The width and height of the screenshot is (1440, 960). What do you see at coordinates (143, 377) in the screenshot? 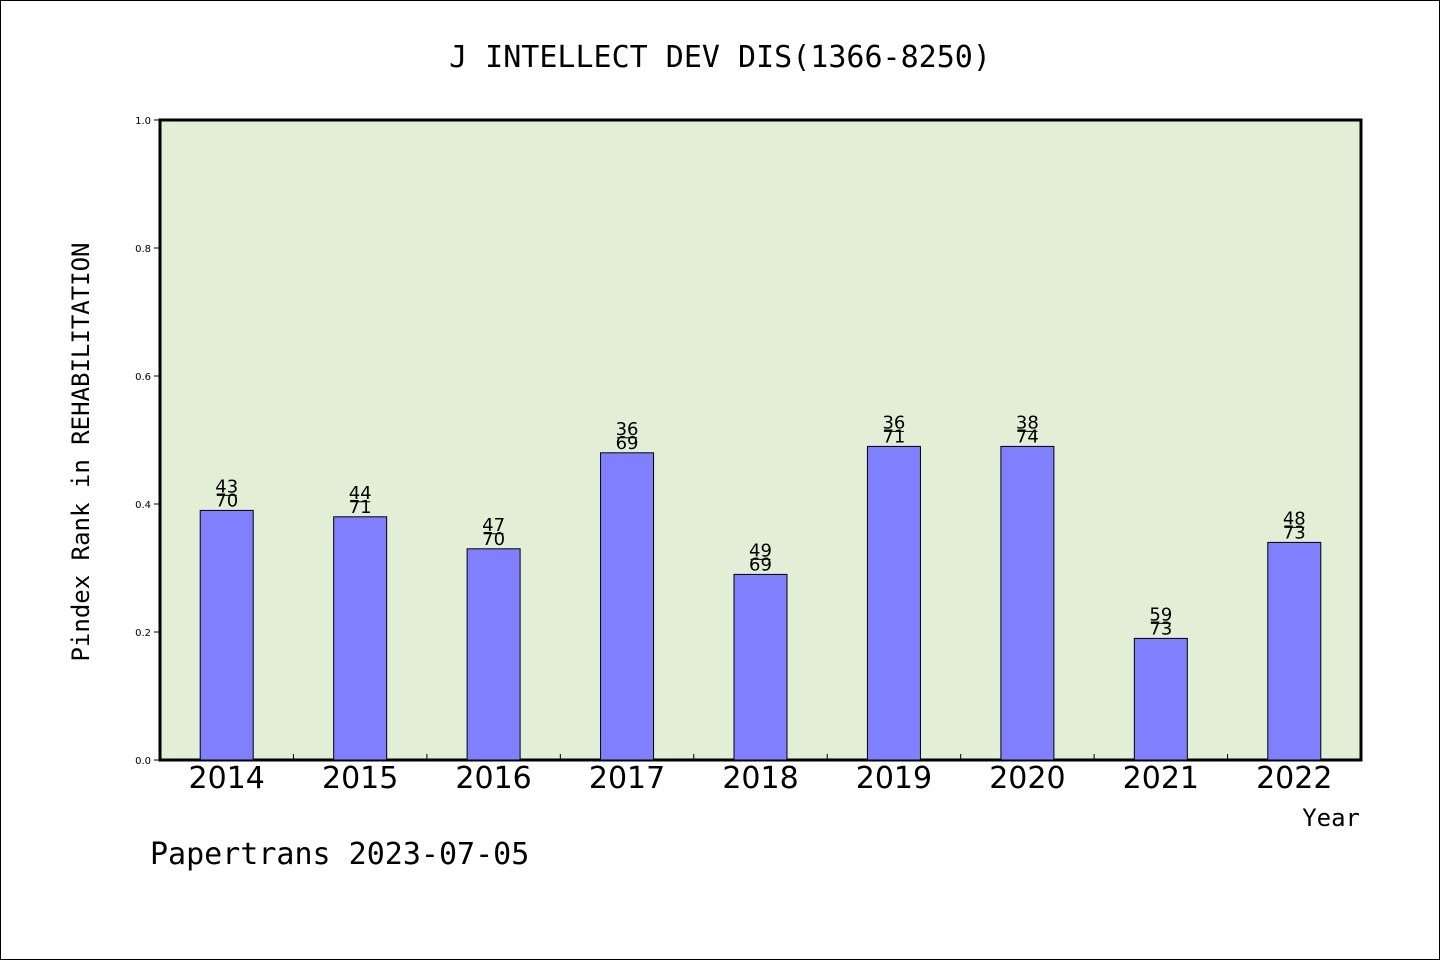
I see `y-tick-label: 0.6` at bounding box center [143, 377].